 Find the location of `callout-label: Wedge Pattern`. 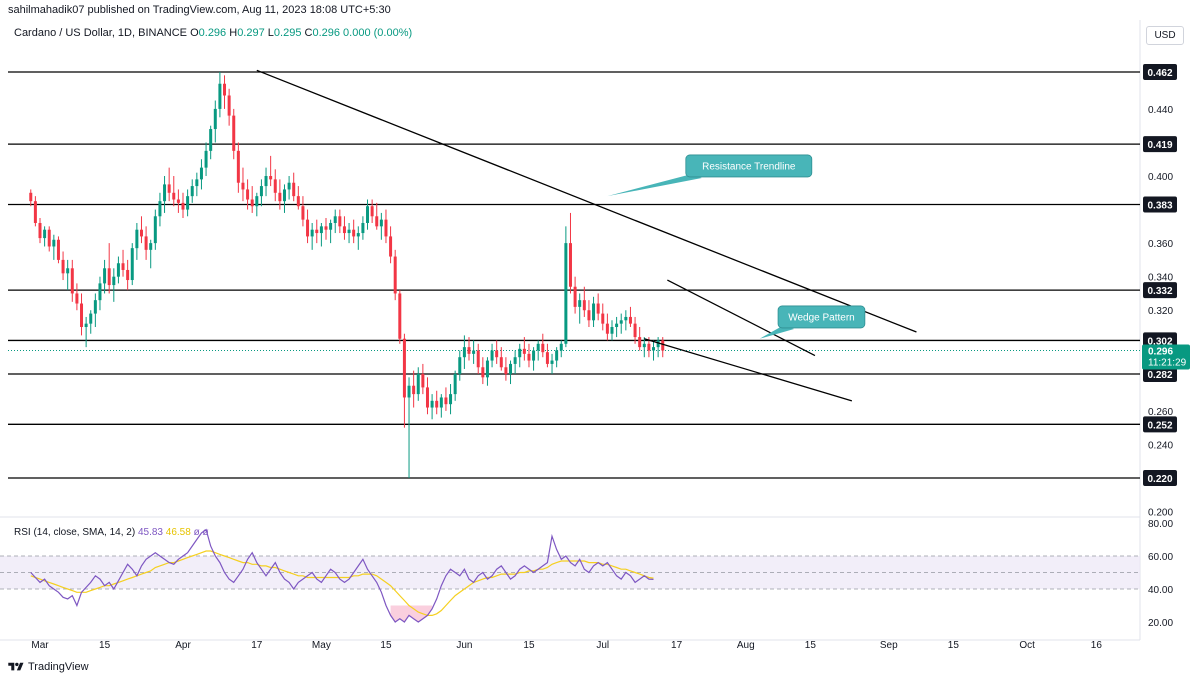

callout-label: Wedge Pattern is located at coordinates (821, 317).